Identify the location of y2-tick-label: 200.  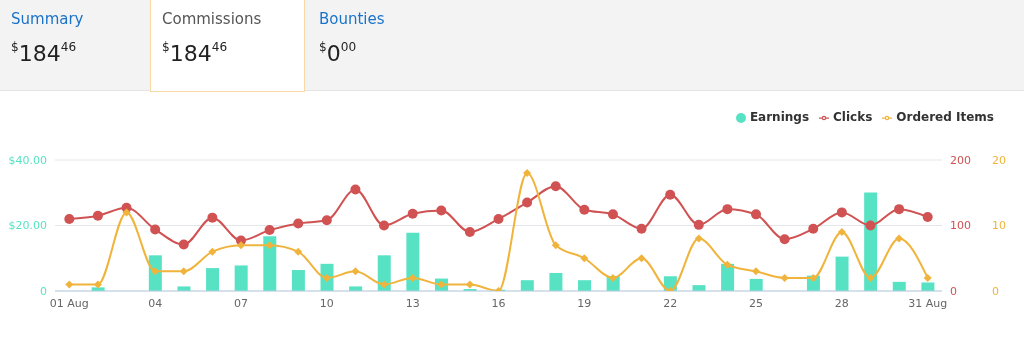
(960, 160).